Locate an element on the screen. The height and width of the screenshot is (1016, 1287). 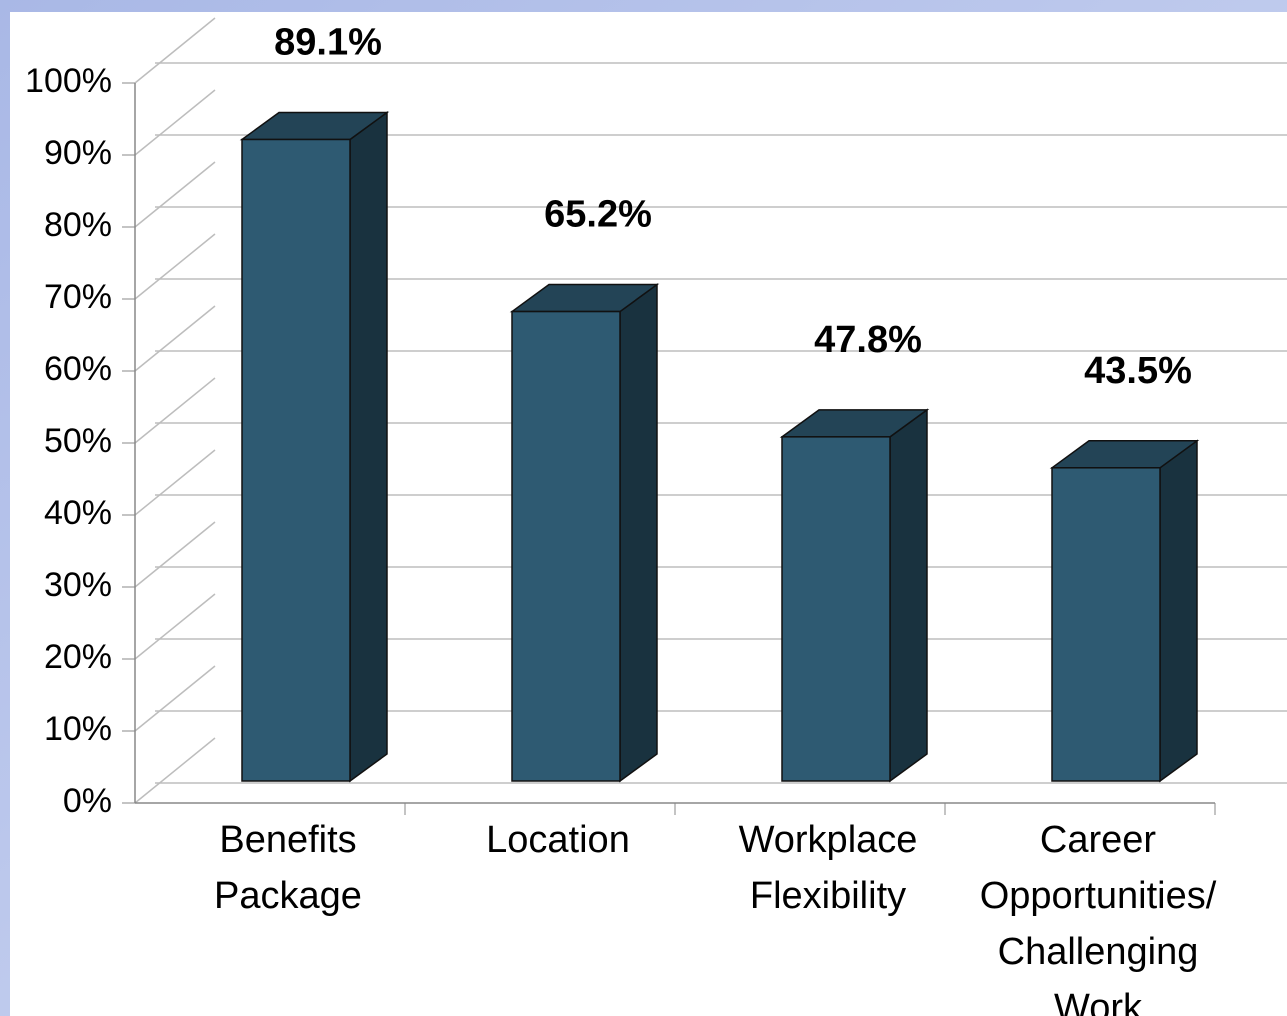
x-tick-line: Opportunities/ is located at coordinates (1098, 896).